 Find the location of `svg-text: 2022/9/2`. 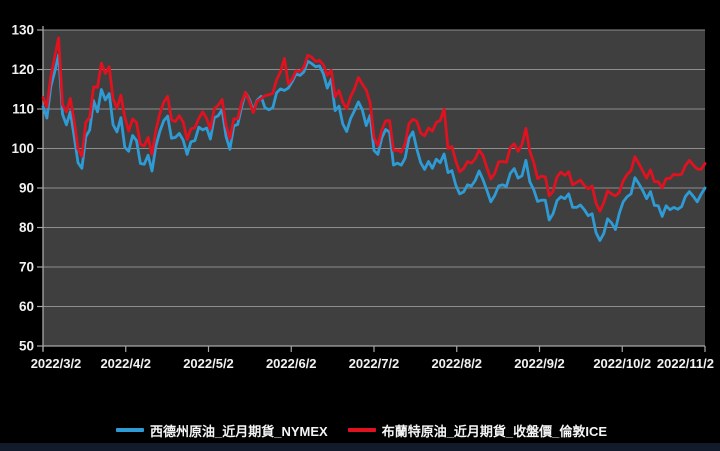

svg-text: 2022/9/2 is located at coordinates (539, 363).